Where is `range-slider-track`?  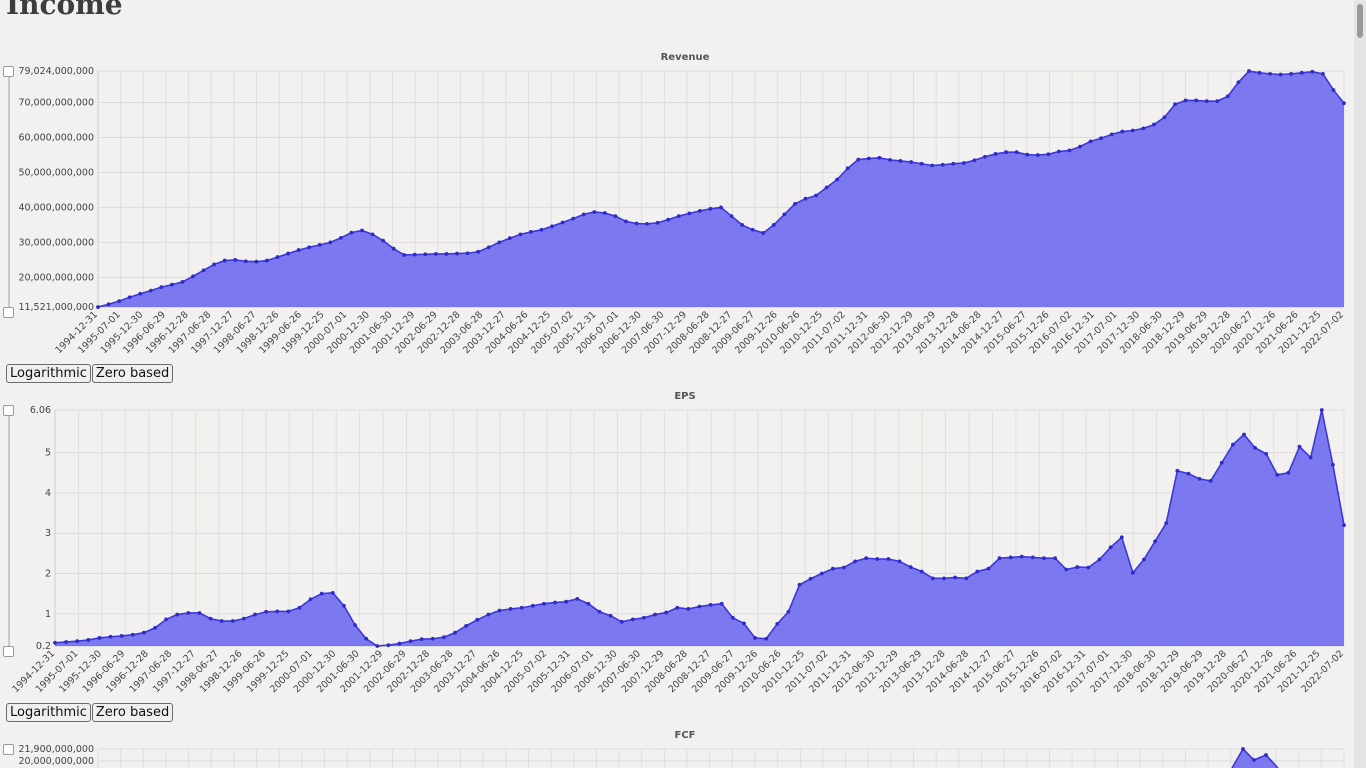
range-slider-track is located at coordinates (9, 191).